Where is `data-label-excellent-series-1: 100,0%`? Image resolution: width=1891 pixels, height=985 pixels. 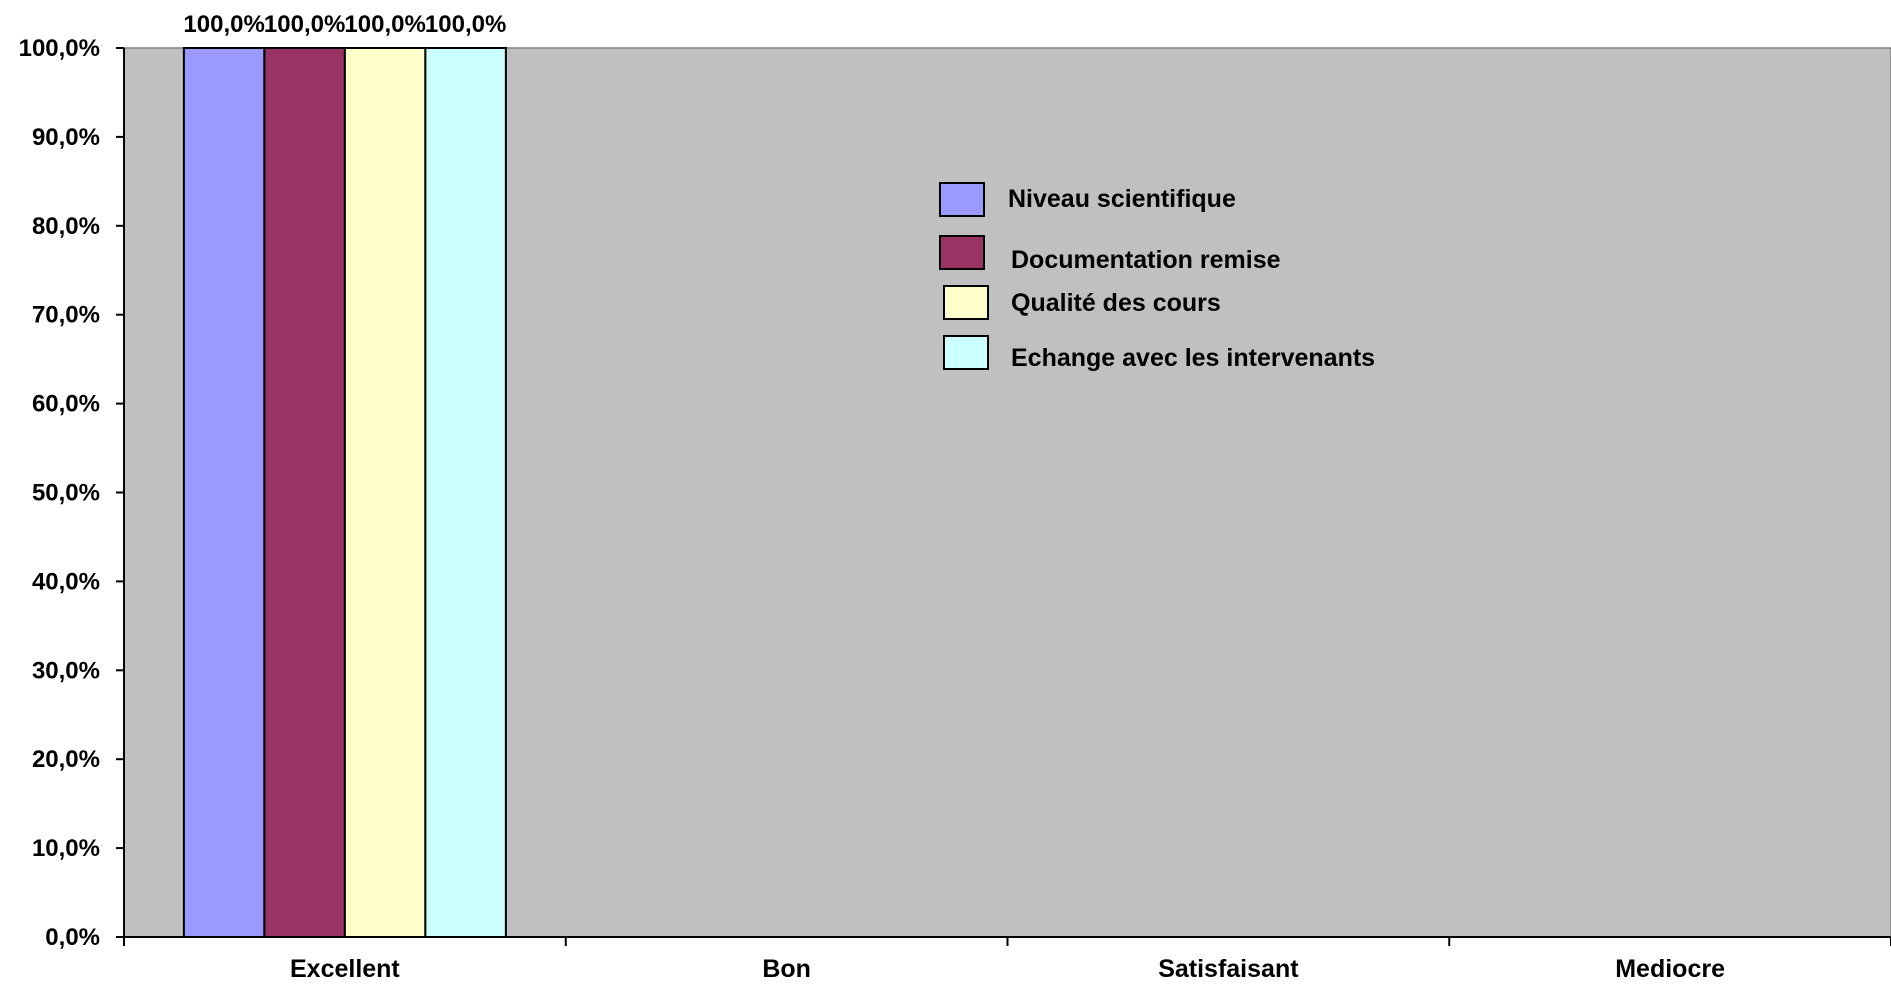
data-label-excellent-series-1: 100,0% is located at coordinates (223, 24).